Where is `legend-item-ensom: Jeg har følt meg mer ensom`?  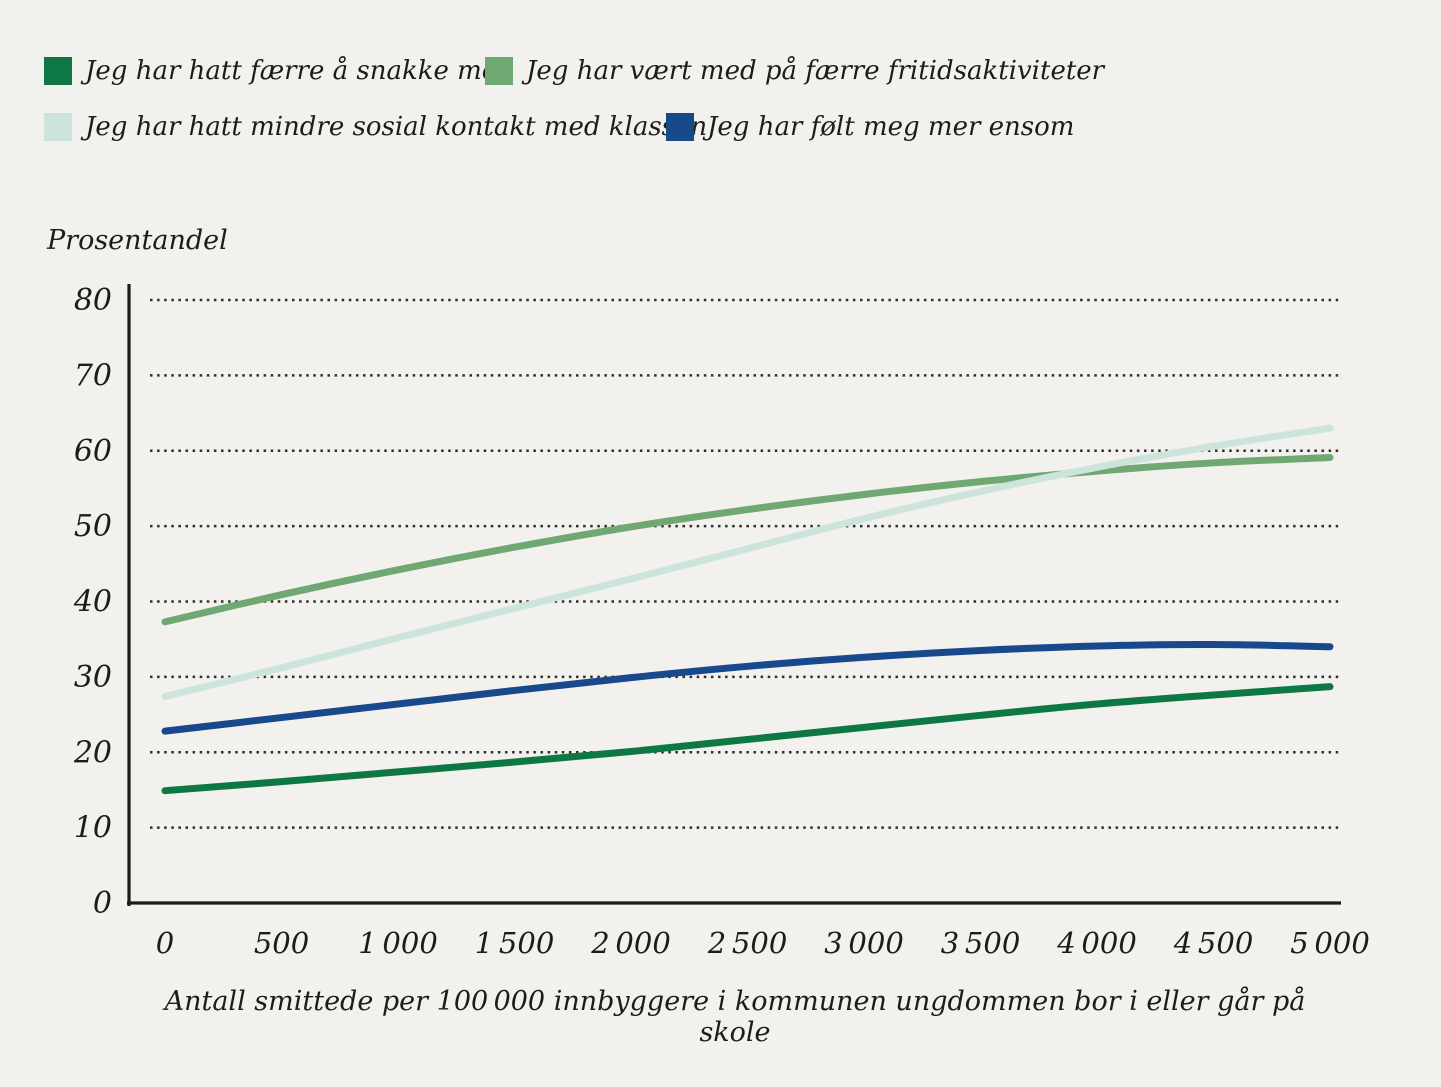 legend-item-ensom: Jeg har følt meg mer ensom is located at coordinates (870, 127).